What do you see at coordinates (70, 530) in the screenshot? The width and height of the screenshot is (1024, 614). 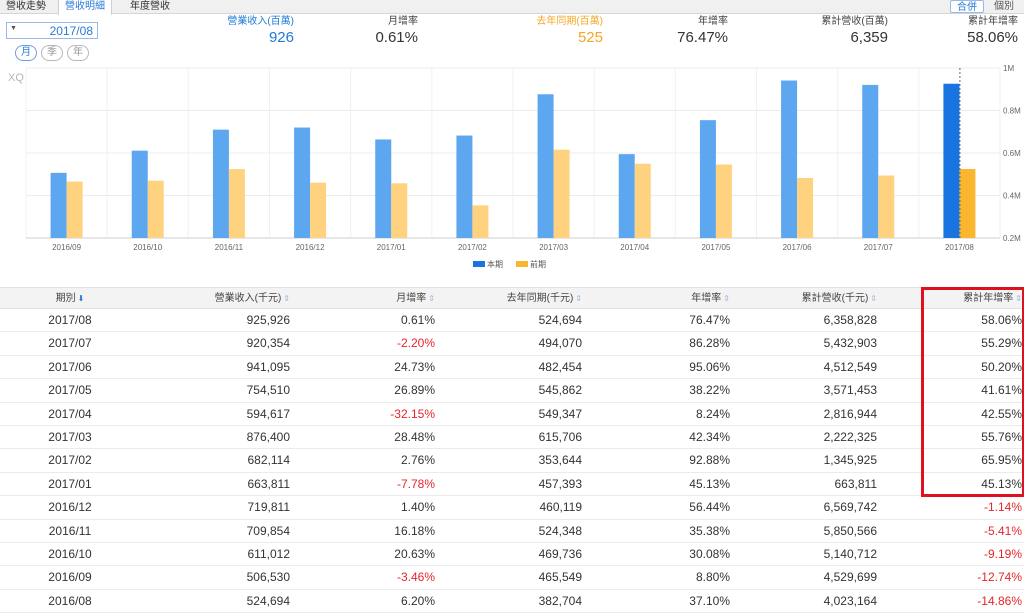 I see `cell-period: 2016/11` at bounding box center [70, 530].